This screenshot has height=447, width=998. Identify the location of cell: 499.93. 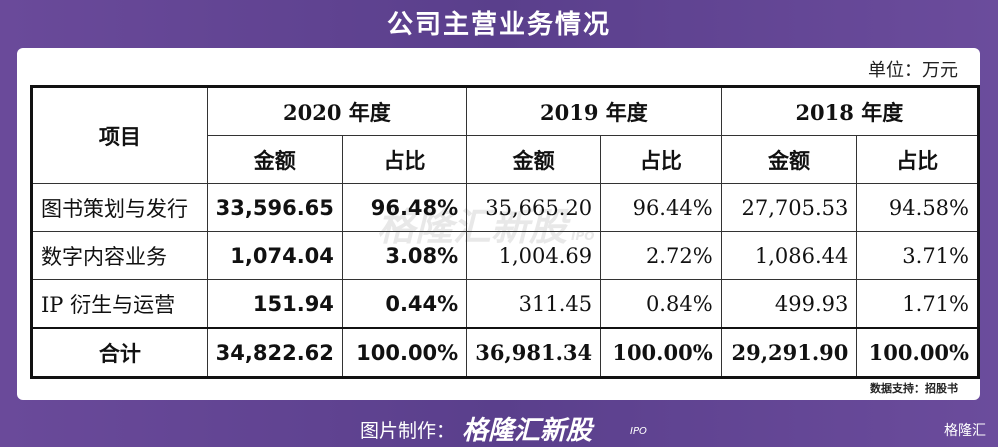
(789, 304).